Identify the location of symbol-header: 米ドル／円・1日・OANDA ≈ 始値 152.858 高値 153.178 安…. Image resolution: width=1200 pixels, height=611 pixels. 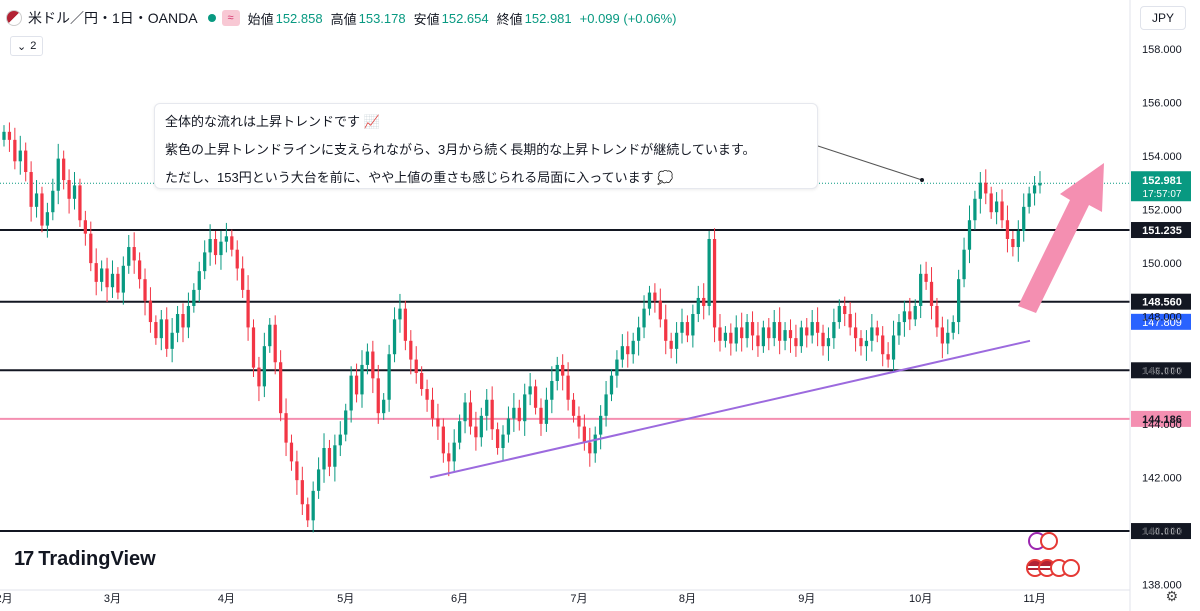
(341, 18).